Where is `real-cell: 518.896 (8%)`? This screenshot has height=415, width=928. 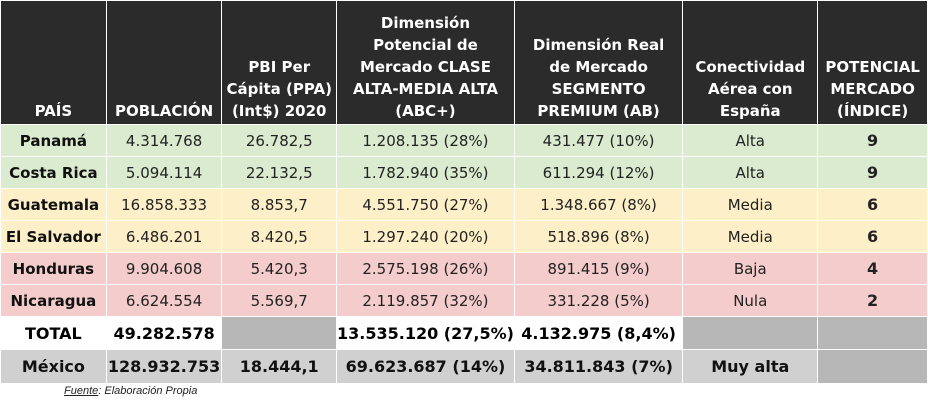
real-cell: 518.896 (8%) is located at coordinates (598, 236).